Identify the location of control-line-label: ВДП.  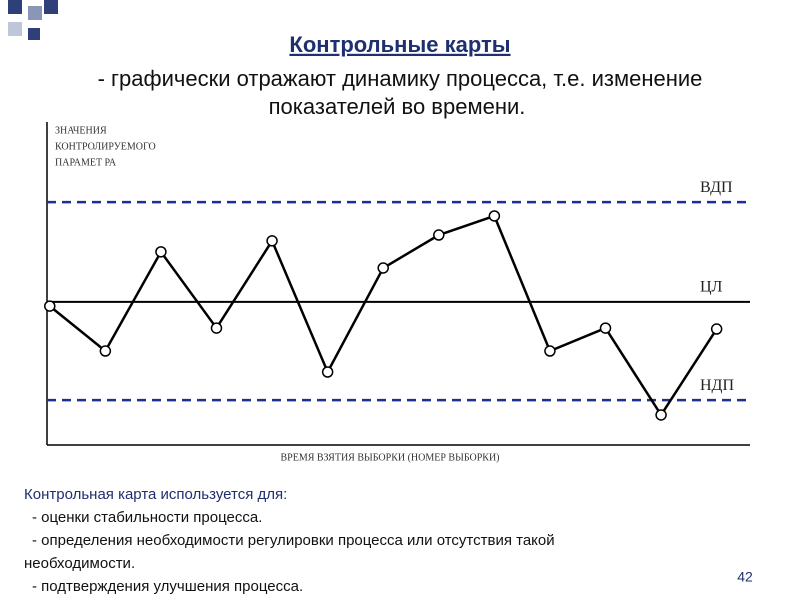
(716, 187).